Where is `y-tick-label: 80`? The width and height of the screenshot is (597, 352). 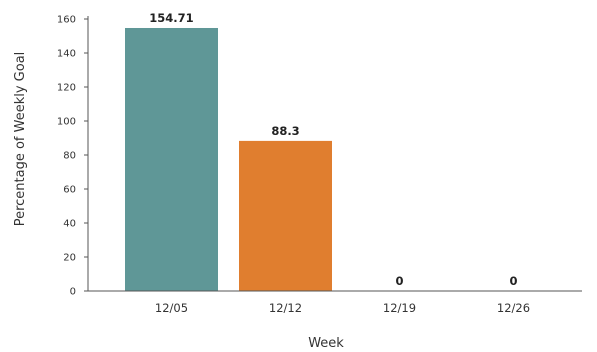 y-tick-label: 80 is located at coordinates (69, 156).